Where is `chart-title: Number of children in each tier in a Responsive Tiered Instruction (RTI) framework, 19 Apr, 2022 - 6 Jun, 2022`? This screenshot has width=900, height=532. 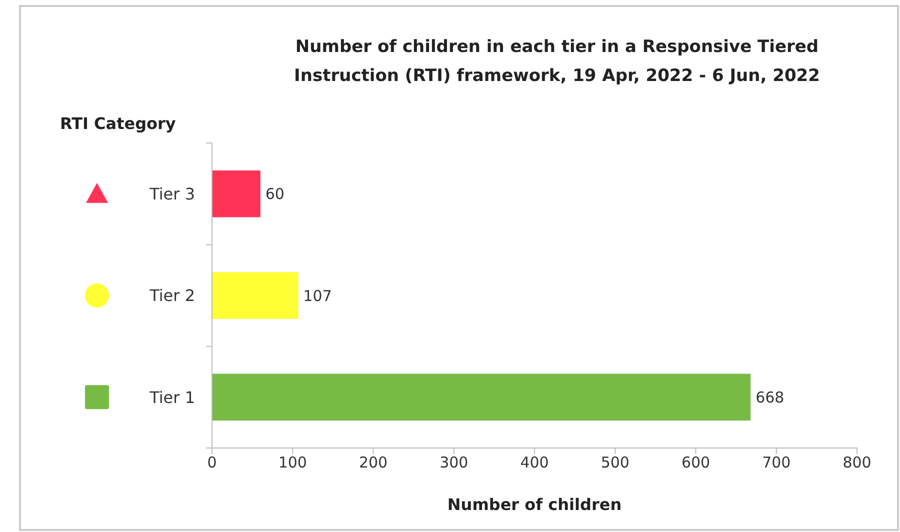 chart-title: Number of children in each tier in a Responsive Tiered Instruction (RTI) framework, 19 Apr, 2022 - 6 Jun, 2022 is located at coordinates (557, 61).